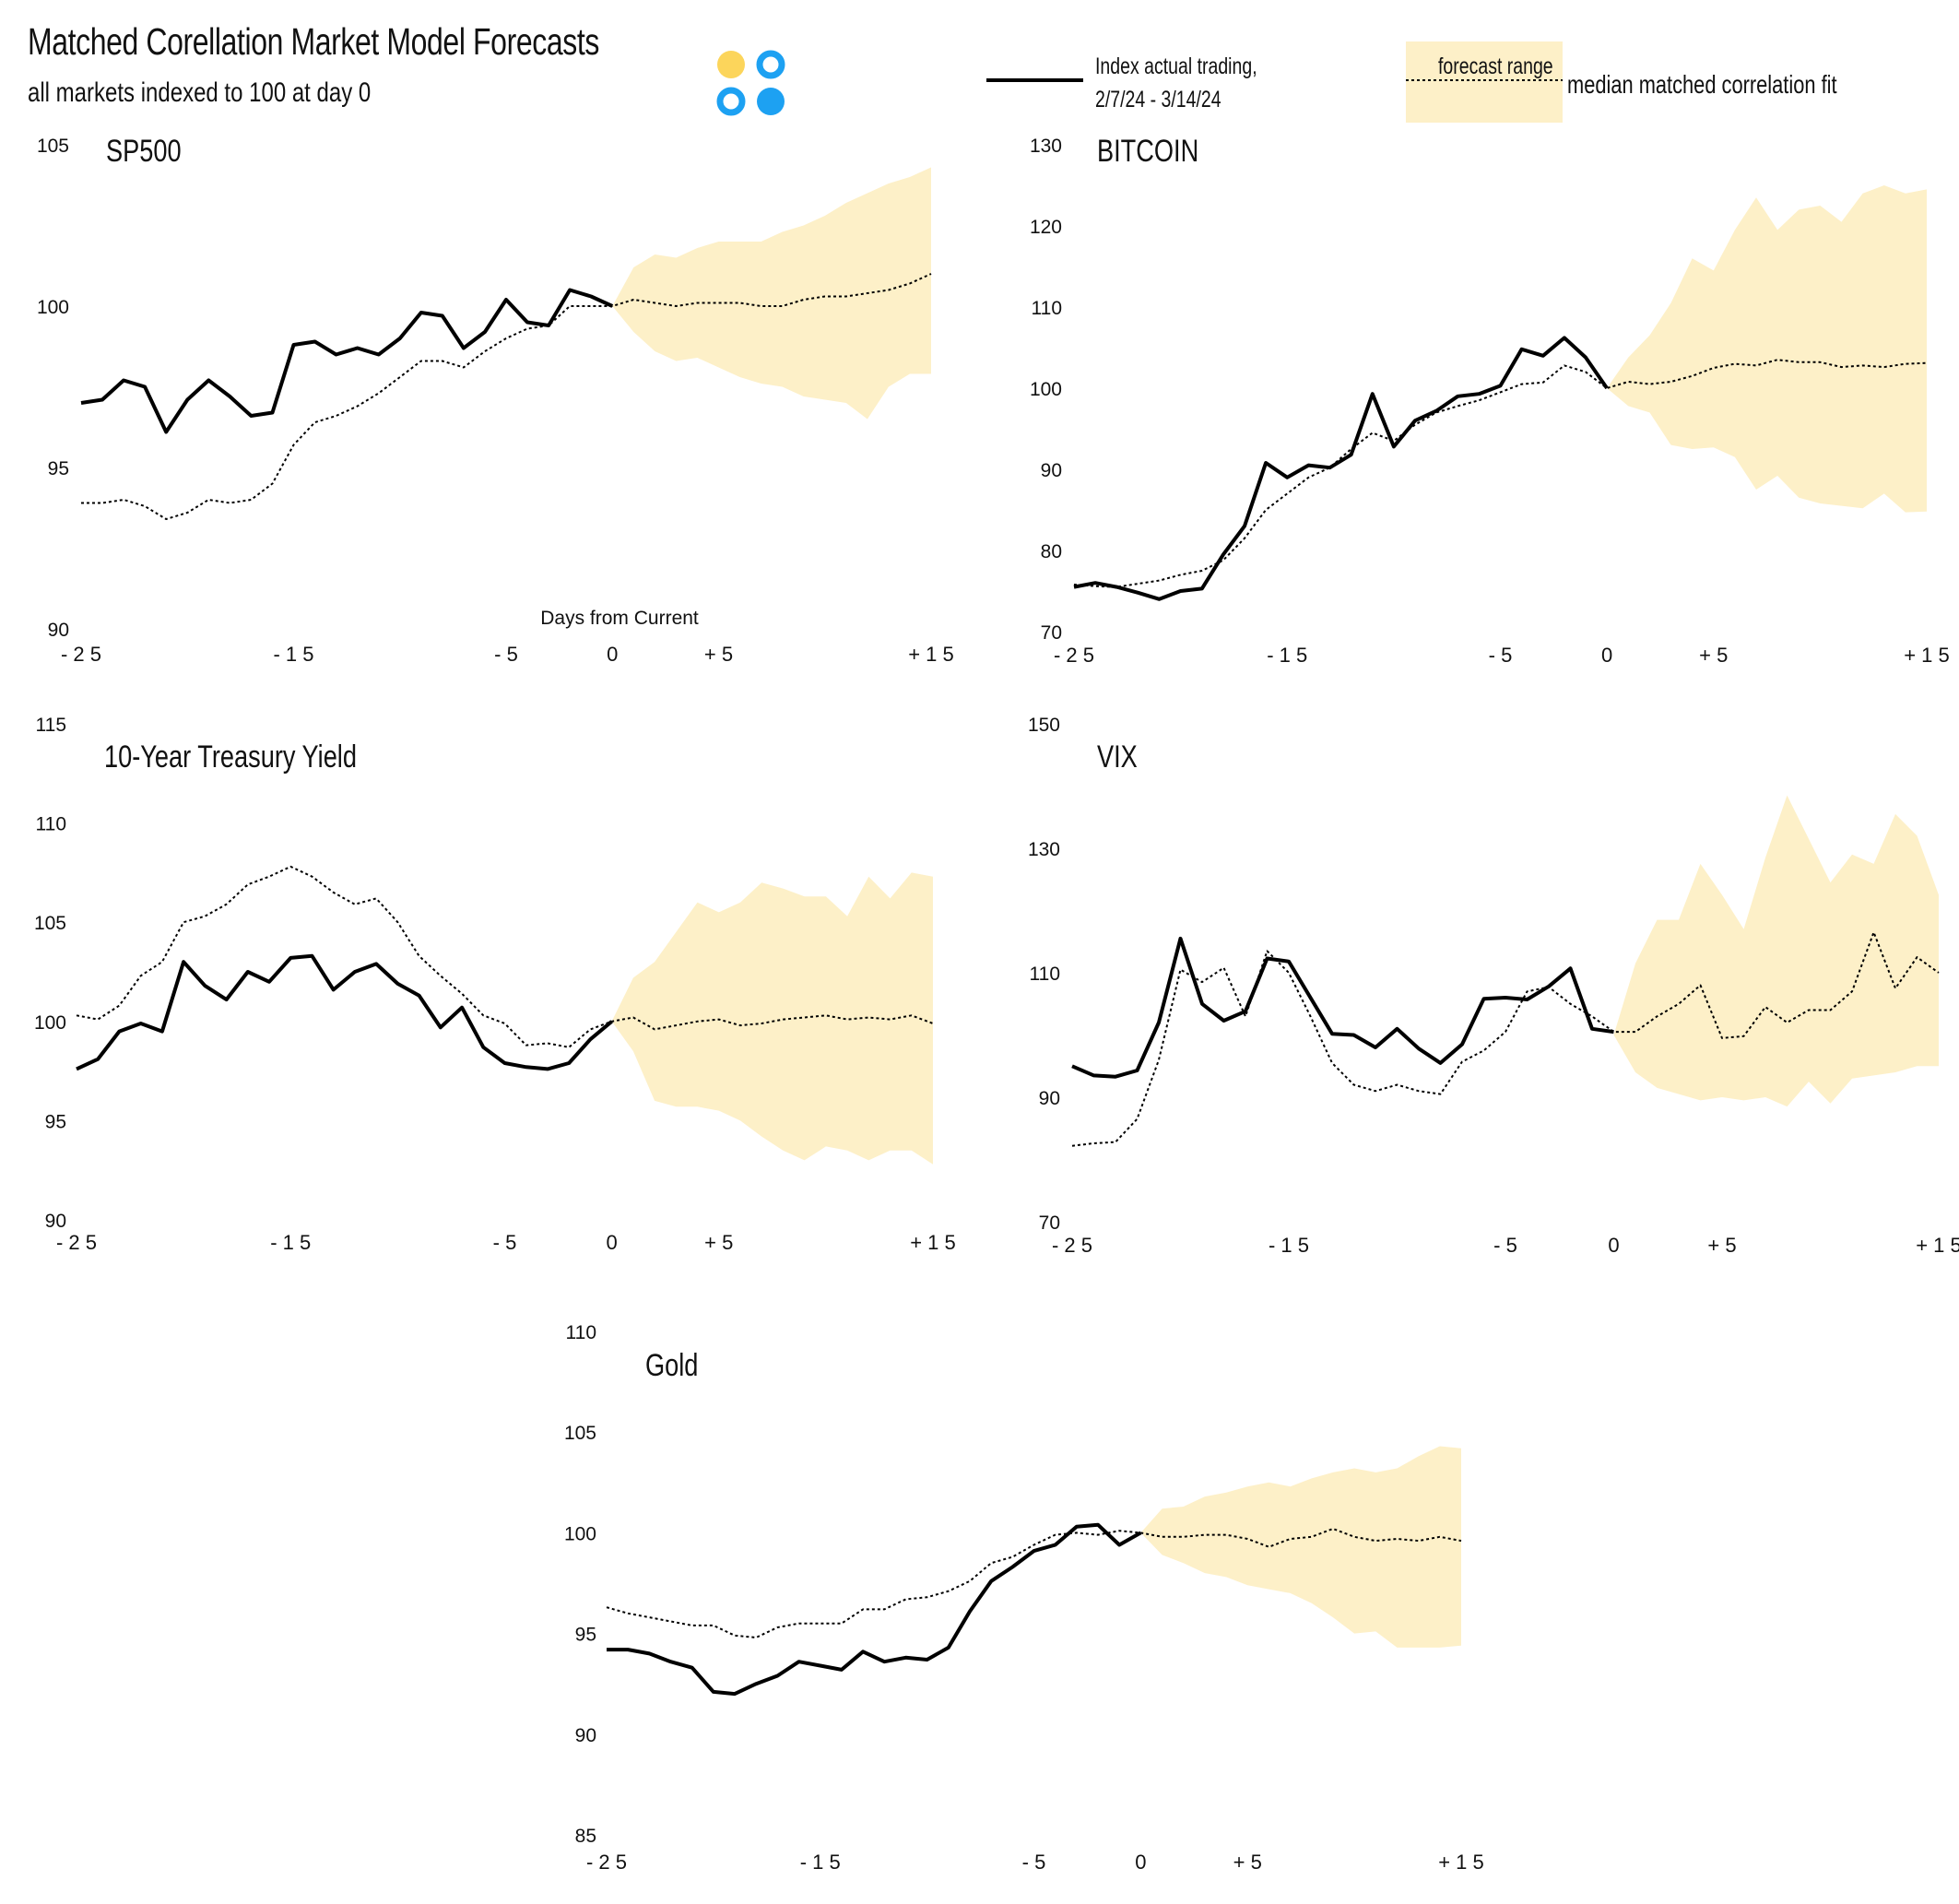  What do you see at coordinates (53, 307) in the screenshot?
I see `sp500-ytick-label: 100` at bounding box center [53, 307].